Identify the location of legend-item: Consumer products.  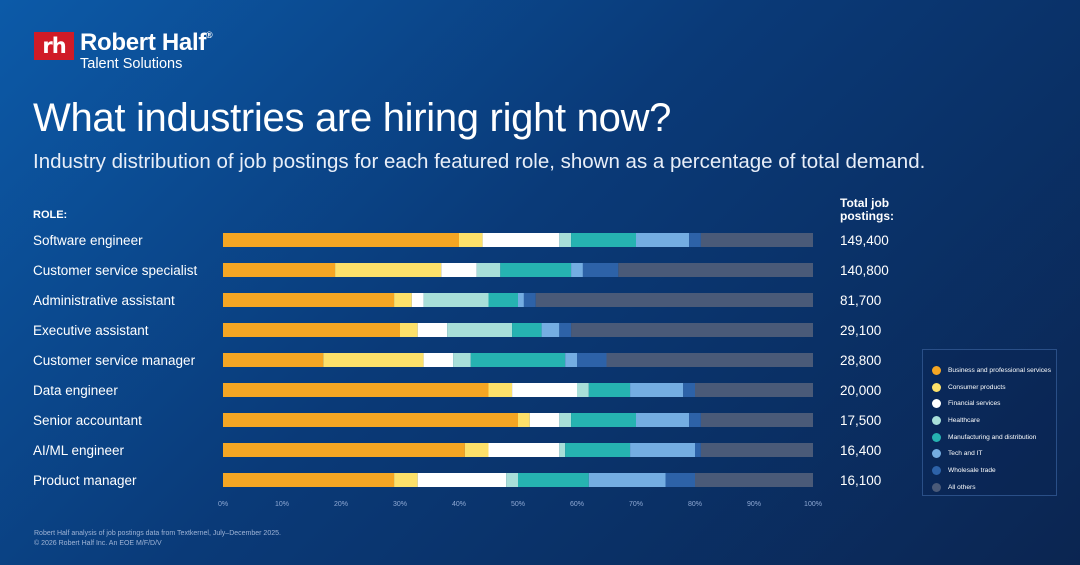
(994, 387).